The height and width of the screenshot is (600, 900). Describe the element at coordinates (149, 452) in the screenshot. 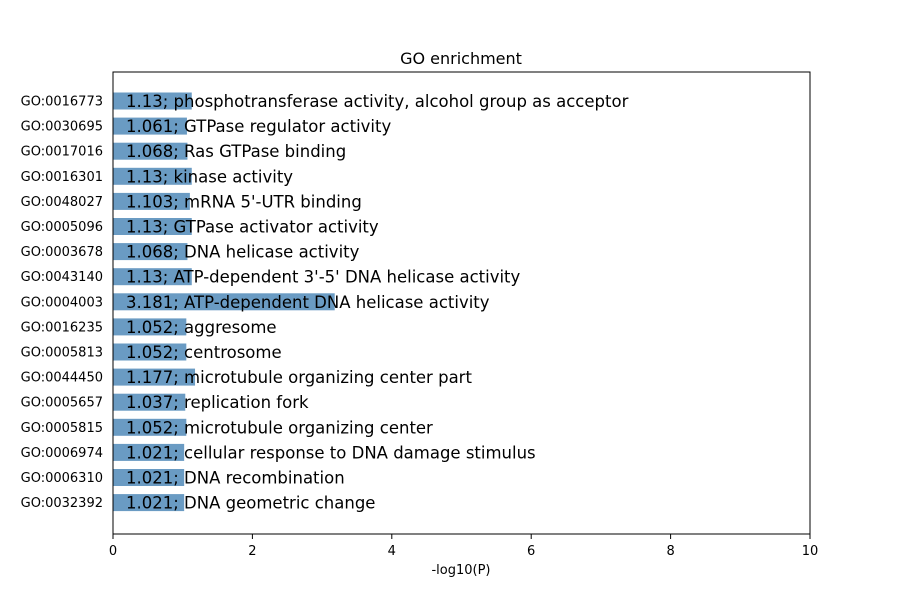

I see `bar-GO:0006974` at that location.